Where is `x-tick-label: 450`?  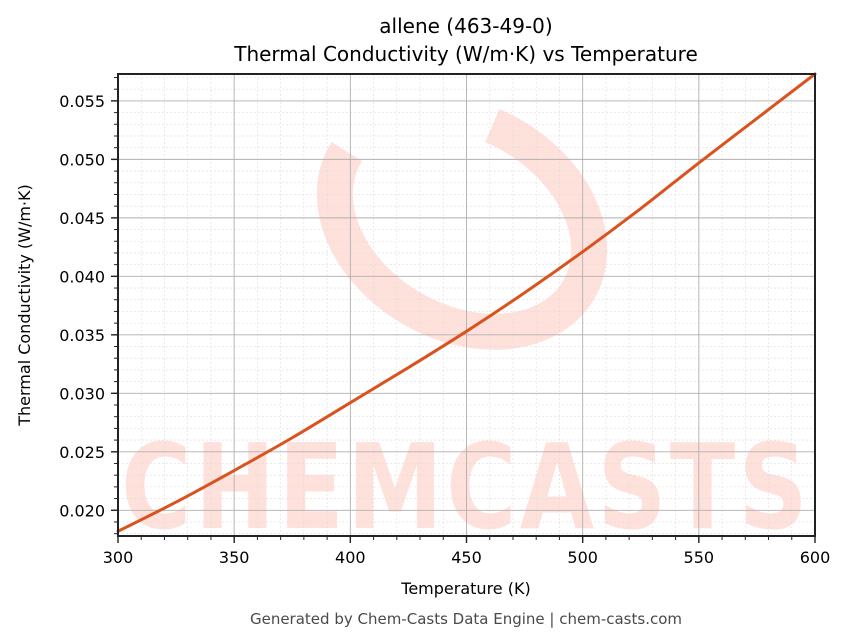 x-tick-label: 450 is located at coordinates (466, 557).